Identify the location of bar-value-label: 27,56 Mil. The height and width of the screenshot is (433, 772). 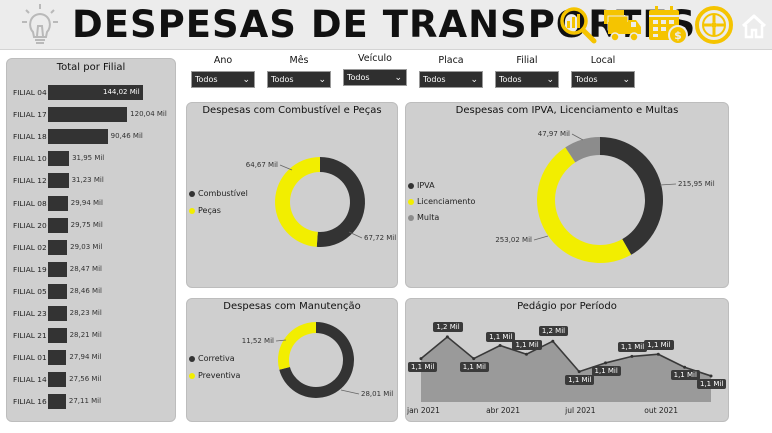
(85, 379).